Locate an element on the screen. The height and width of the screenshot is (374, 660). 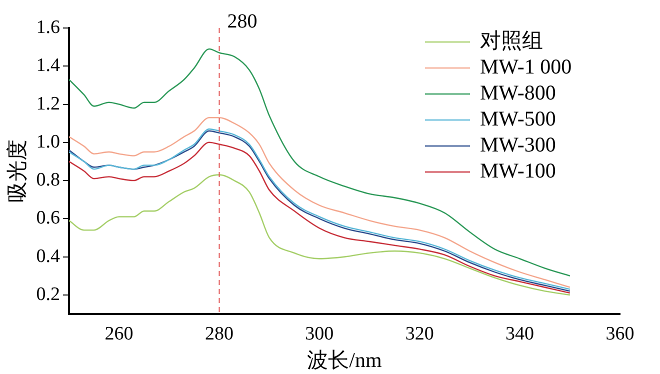
x-axis-title: 波长/nm is located at coordinates (344, 360).